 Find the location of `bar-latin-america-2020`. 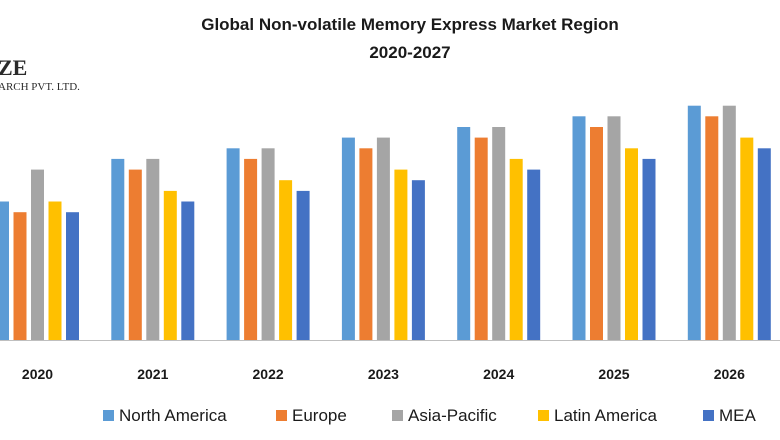

bar-latin-america-2020 is located at coordinates (55, 270).